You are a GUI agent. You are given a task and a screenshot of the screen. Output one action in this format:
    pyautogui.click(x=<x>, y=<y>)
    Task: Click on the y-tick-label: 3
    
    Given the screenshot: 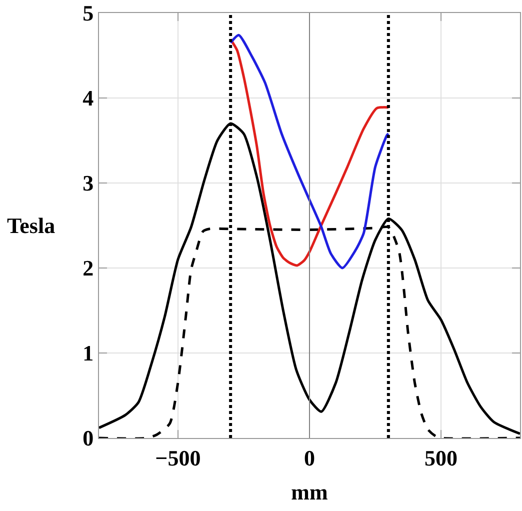 What is the action you would take?
    pyautogui.click(x=88, y=183)
    